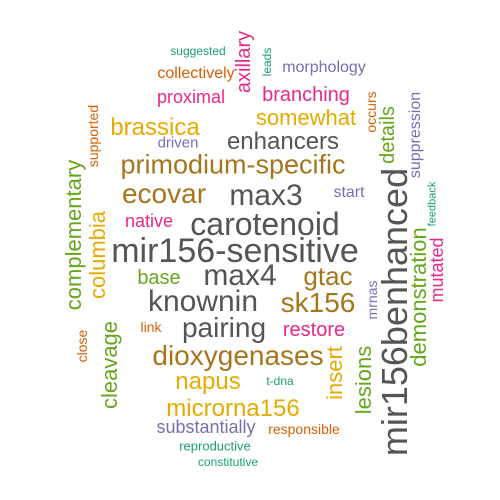  I want to click on word-microrna156: microrna156, so click(233, 408).